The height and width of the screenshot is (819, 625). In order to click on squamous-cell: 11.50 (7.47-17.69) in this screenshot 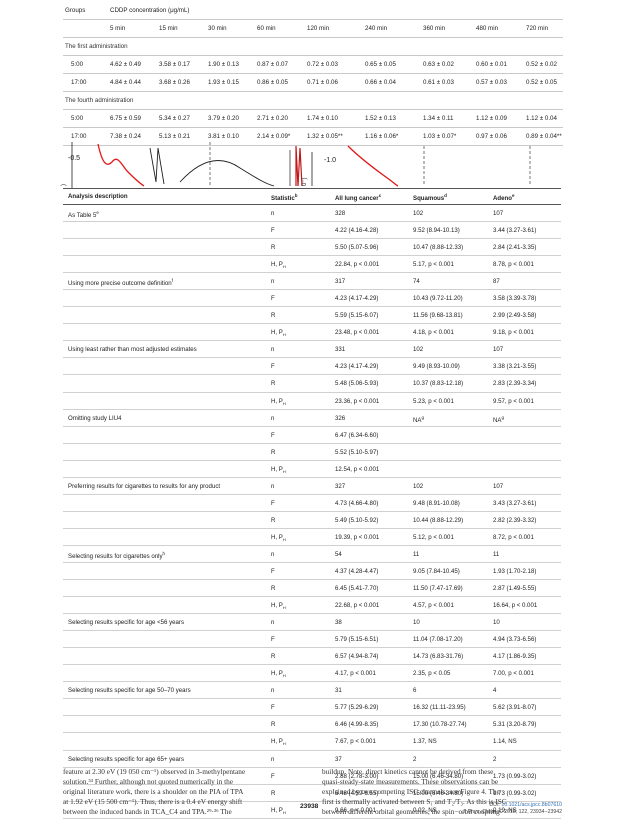, I will do `click(438, 589)`.